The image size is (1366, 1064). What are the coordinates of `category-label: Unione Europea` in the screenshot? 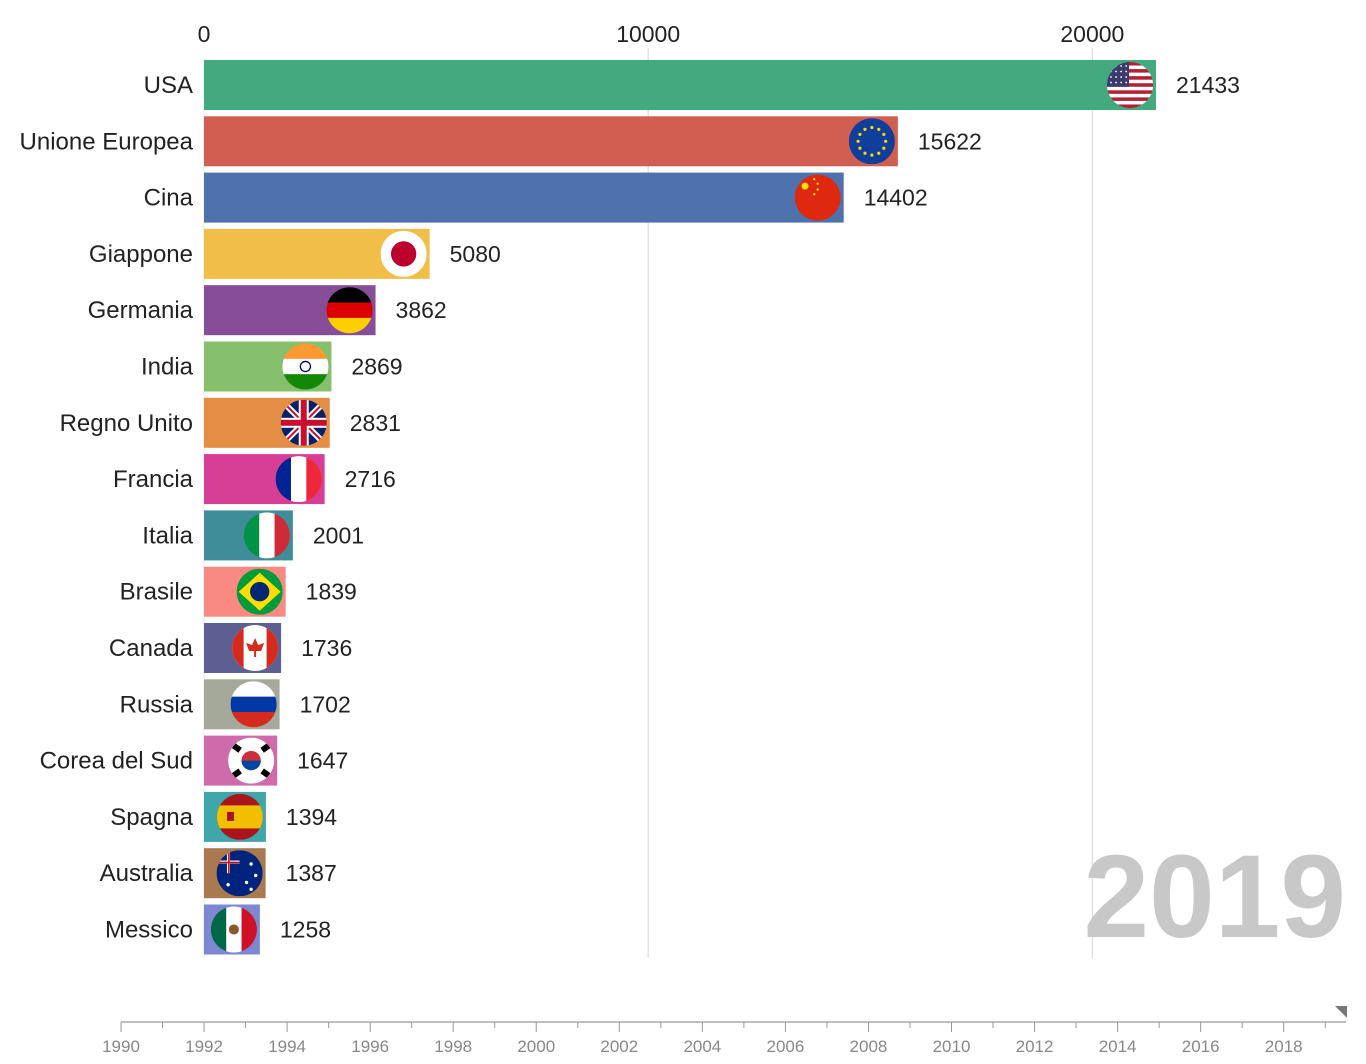 It's located at (107, 141).